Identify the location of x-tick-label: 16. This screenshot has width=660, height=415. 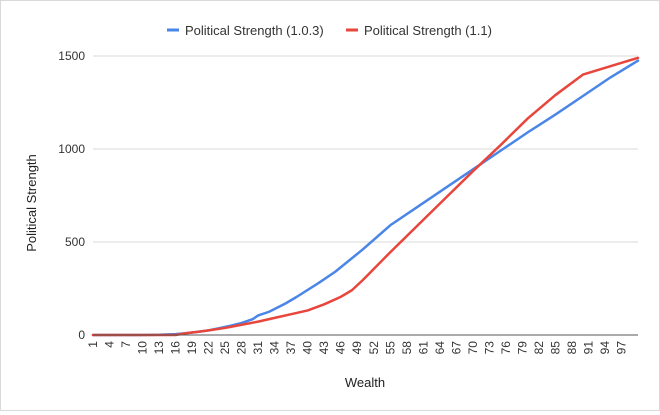
(176, 348).